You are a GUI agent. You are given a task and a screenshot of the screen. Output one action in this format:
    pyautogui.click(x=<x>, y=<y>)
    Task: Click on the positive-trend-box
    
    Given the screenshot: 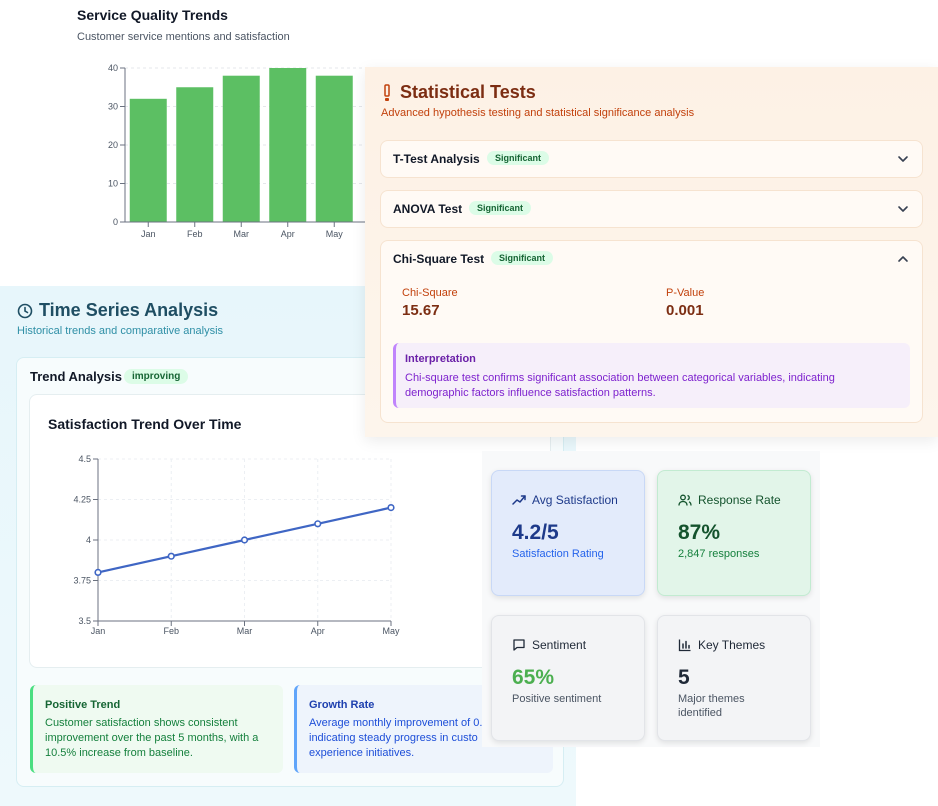 What is the action you would take?
    pyautogui.click(x=156, y=729)
    